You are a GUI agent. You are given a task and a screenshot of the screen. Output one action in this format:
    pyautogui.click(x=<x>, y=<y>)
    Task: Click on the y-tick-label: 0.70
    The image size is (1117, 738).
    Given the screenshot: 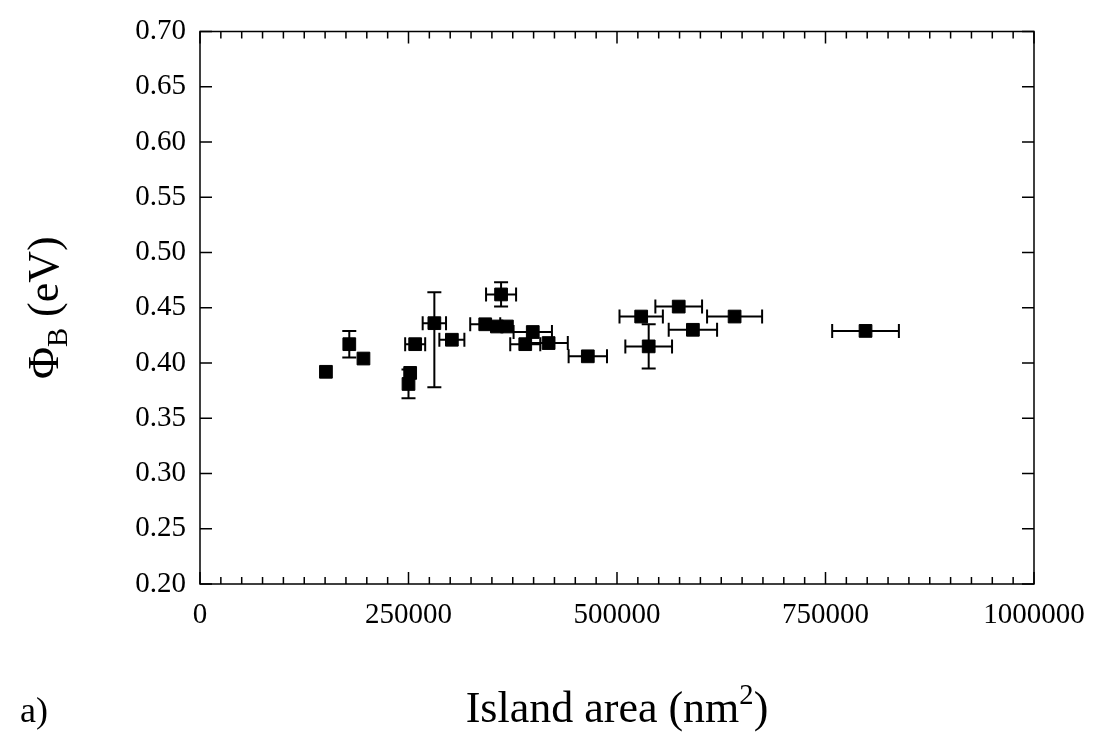 What is the action you would take?
    pyautogui.click(x=160, y=29)
    